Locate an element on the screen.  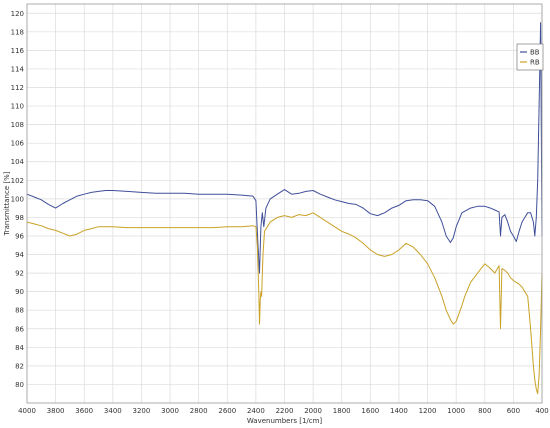
y-tick-label: 82 is located at coordinates (19, 366).